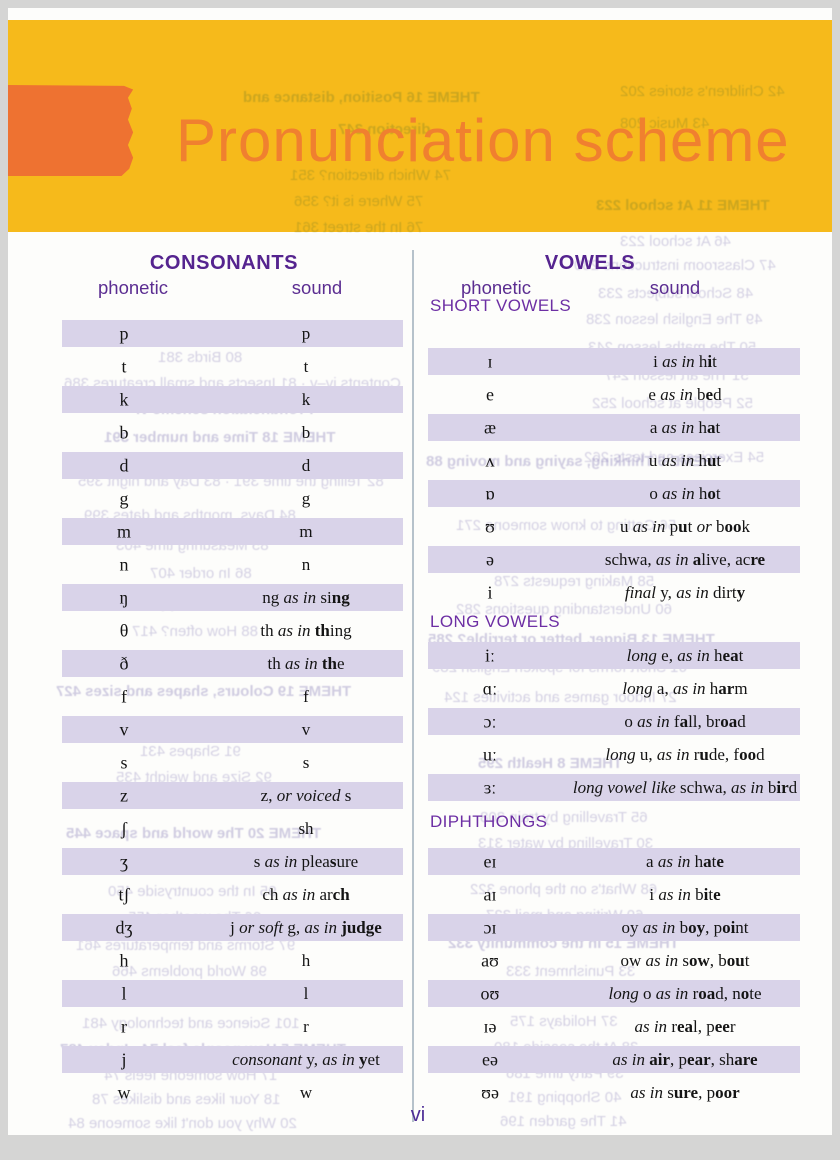 The width and height of the screenshot is (840, 1160). Describe the element at coordinates (685, 526) in the screenshot. I see `sound-description: u as in put or book` at that location.